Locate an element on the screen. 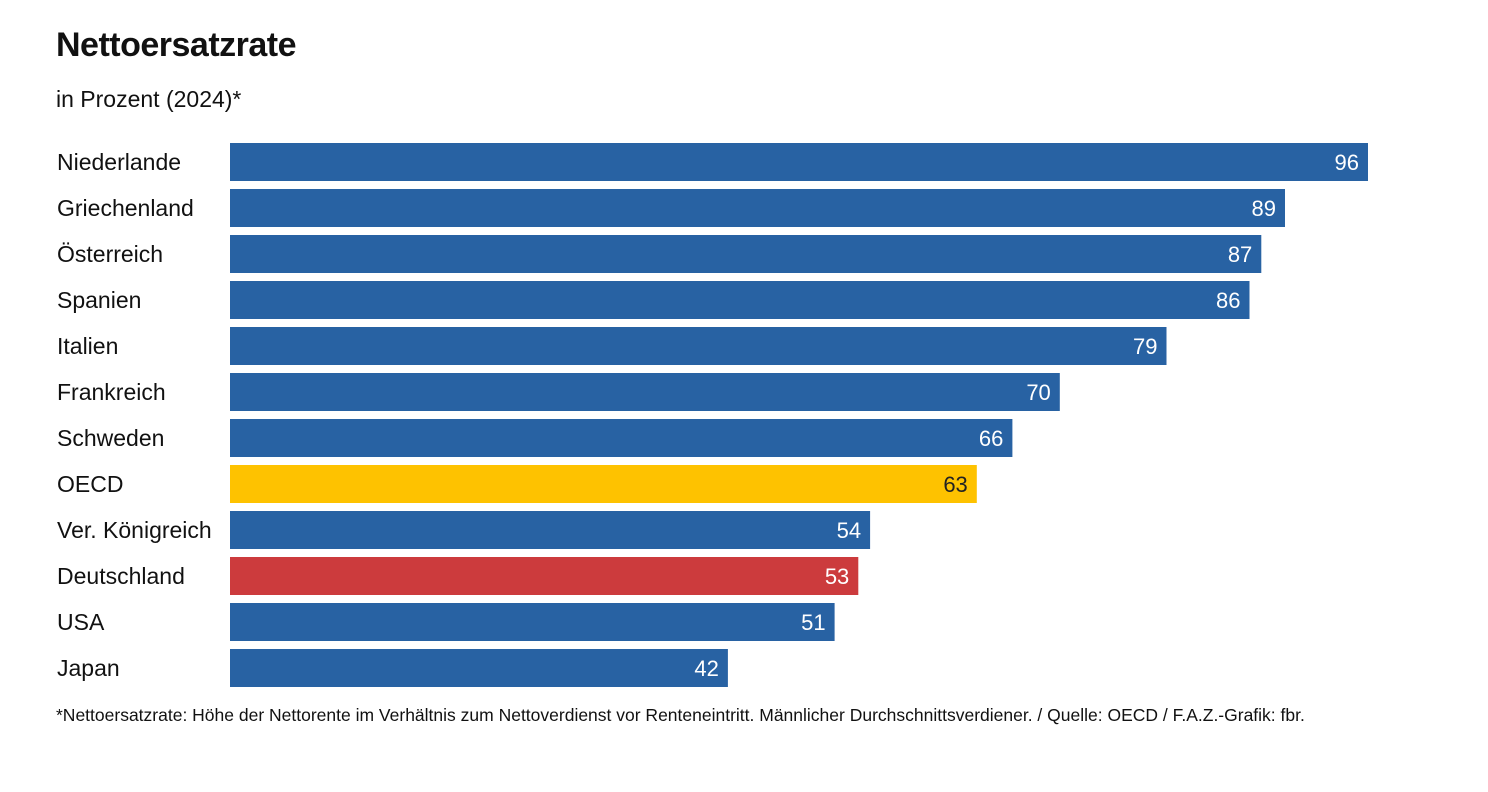 This screenshot has width=1488, height=792. bar-italien is located at coordinates (698, 346).